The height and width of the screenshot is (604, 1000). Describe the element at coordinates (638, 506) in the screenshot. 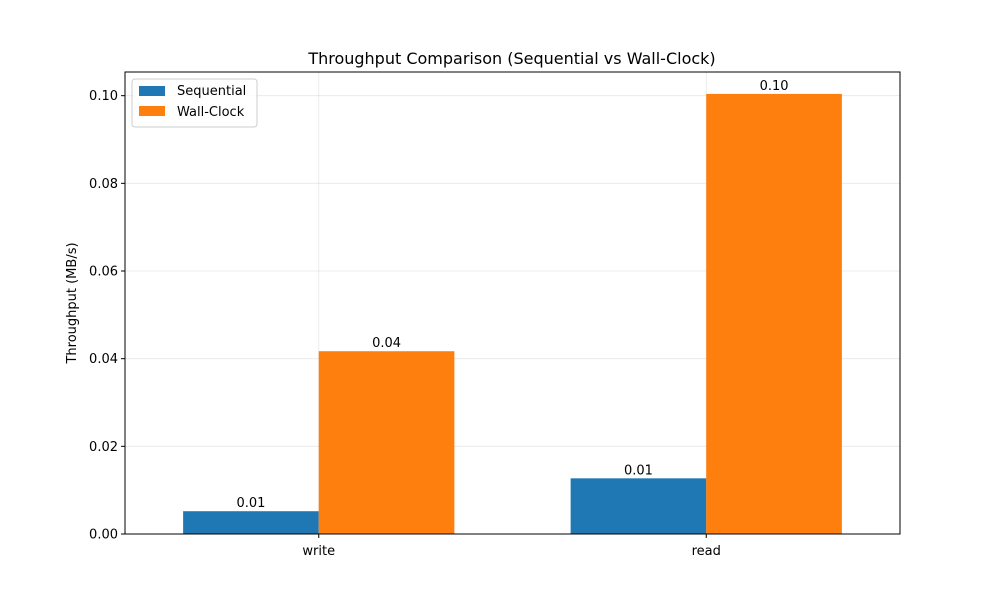

I see `bar-sequential-read` at that location.